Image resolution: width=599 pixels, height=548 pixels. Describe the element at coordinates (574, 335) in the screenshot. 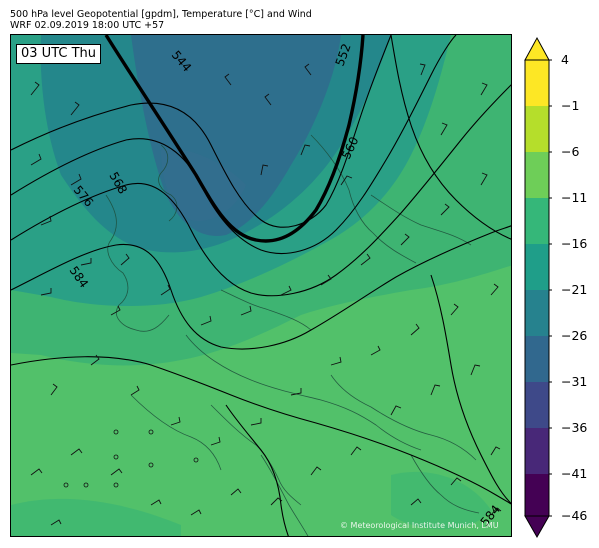

I see `colorbar-tick-label: −26` at that location.